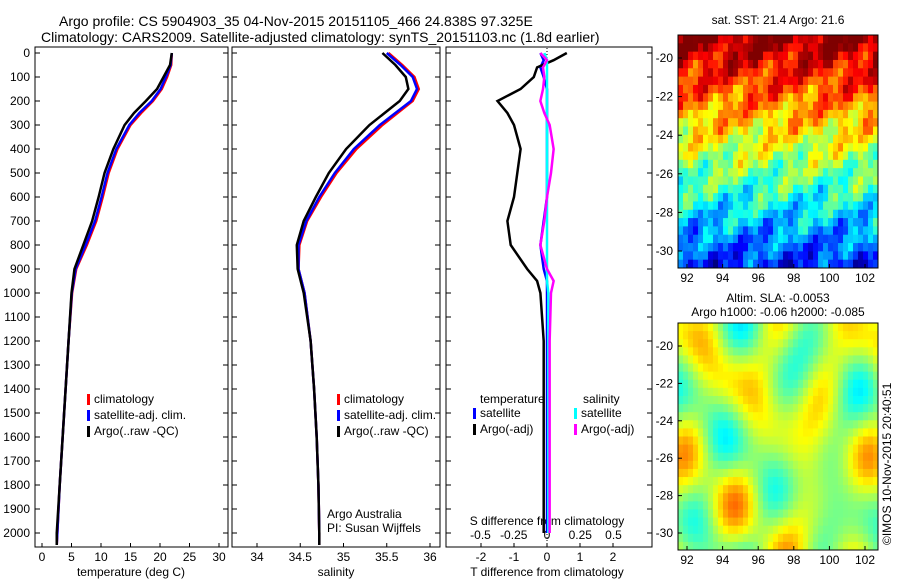  What do you see at coordinates (114, 299) in the screenshot?
I see `series-line-satellite-adj-clim-` at bounding box center [114, 299].